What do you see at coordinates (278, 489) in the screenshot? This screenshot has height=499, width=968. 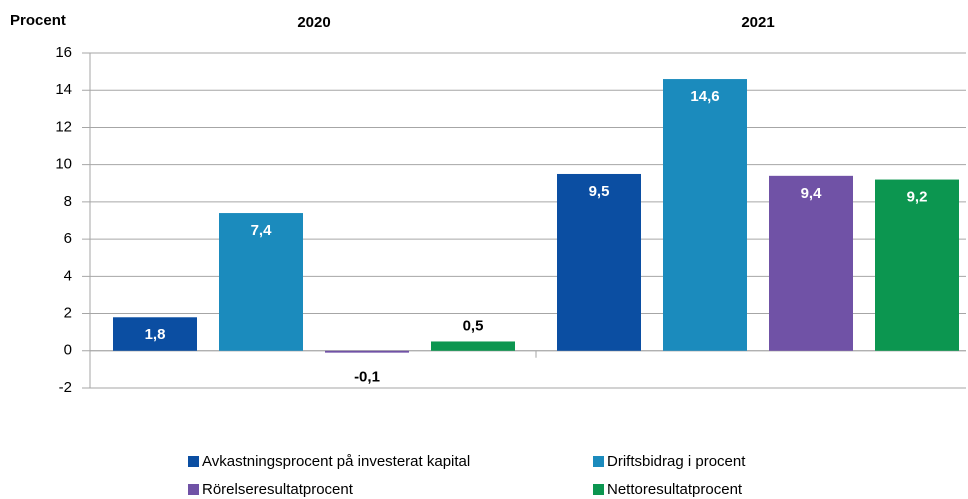 I see `legend-label: Rörelseresultatprocent` at bounding box center [278, 489].